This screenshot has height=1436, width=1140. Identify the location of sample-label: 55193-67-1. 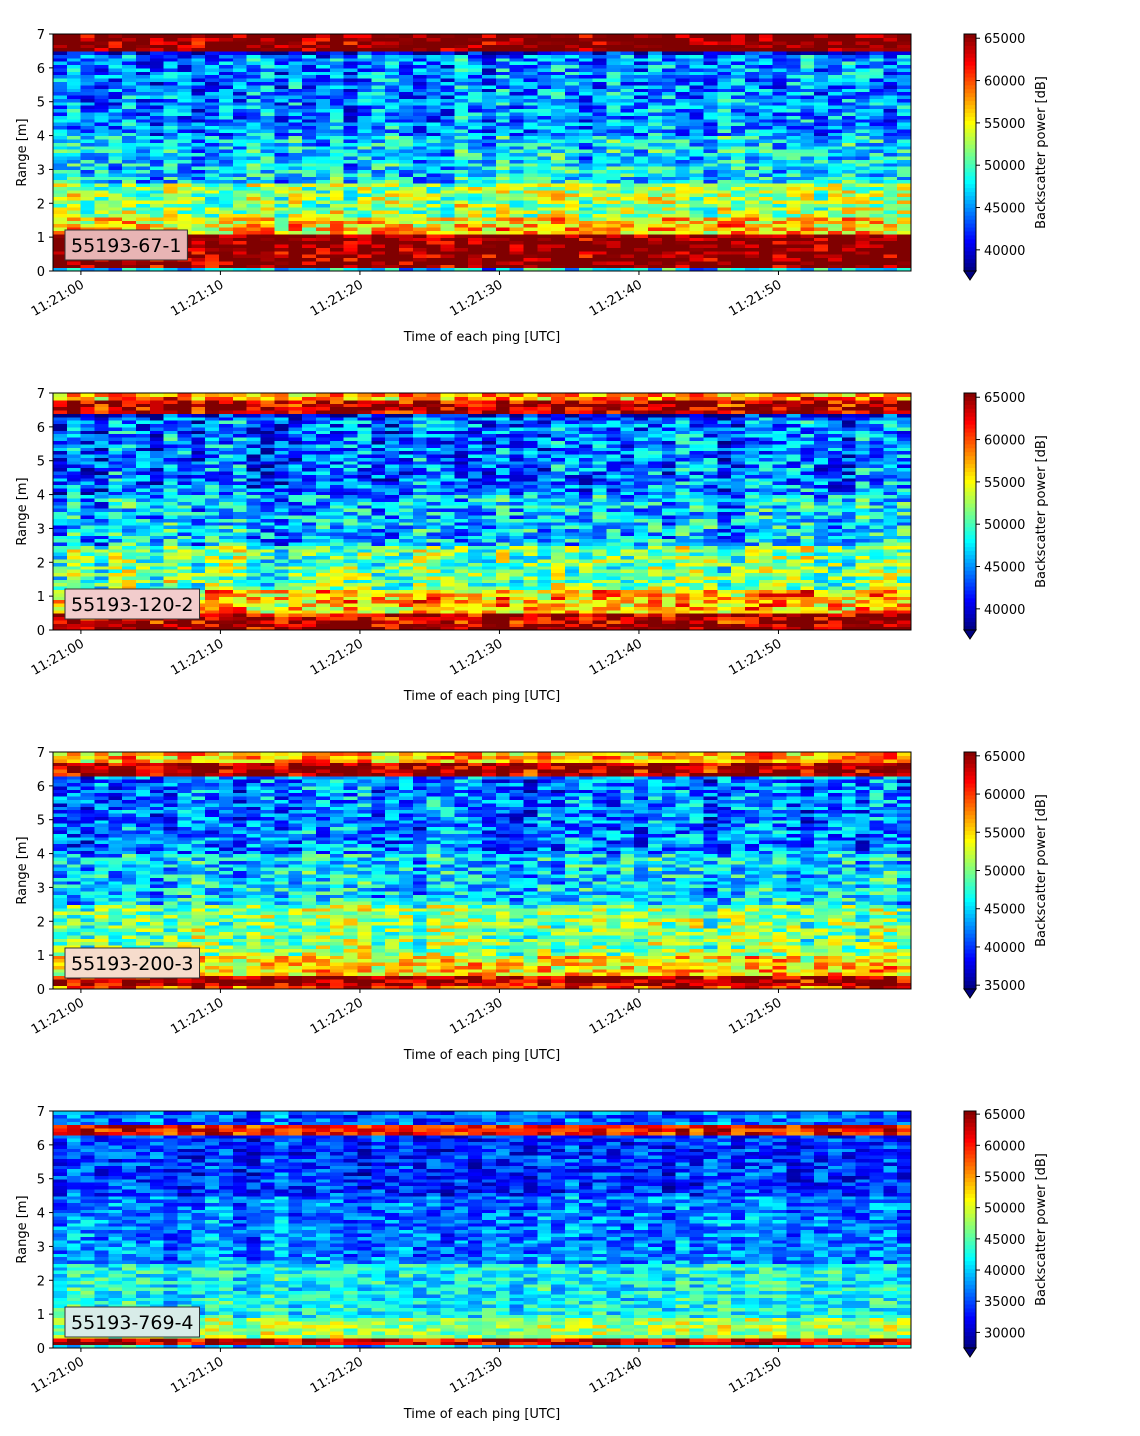
(126, 246).